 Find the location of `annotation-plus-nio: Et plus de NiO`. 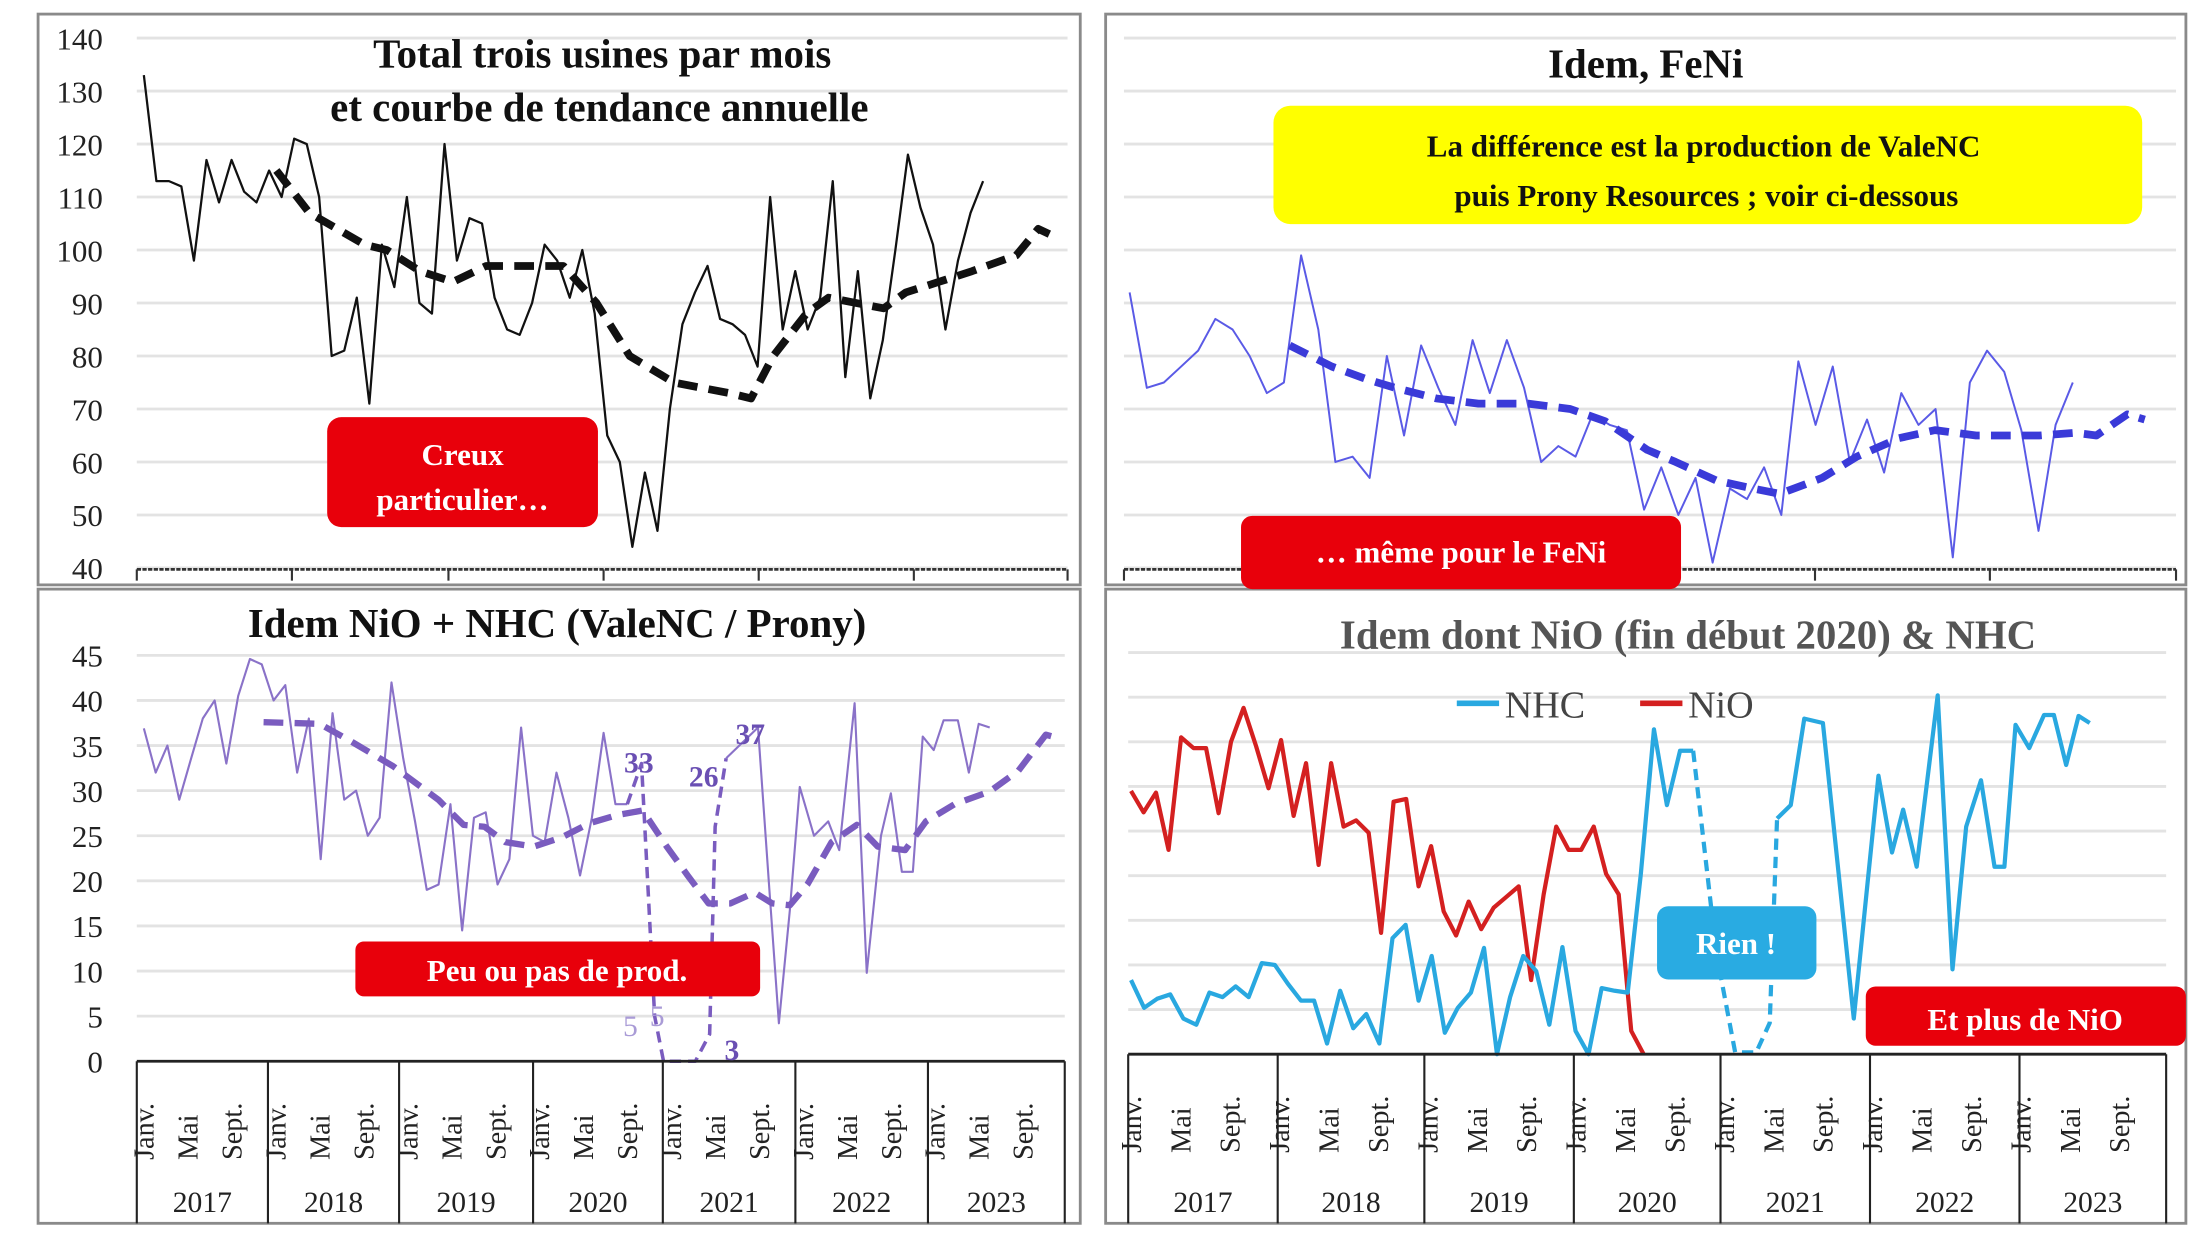

annotation-plus-nio: Et plus de NiO is located at coordinates (2025, 1016).